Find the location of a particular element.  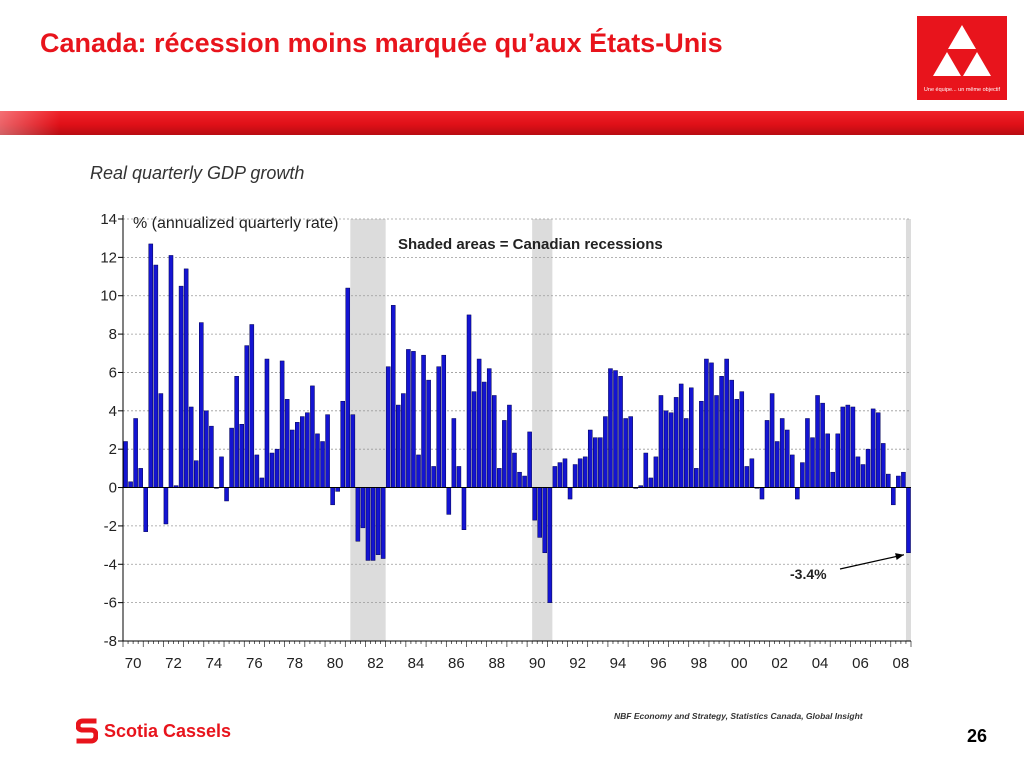

y-tick-label: 0 is located at coordinates (113, 488).